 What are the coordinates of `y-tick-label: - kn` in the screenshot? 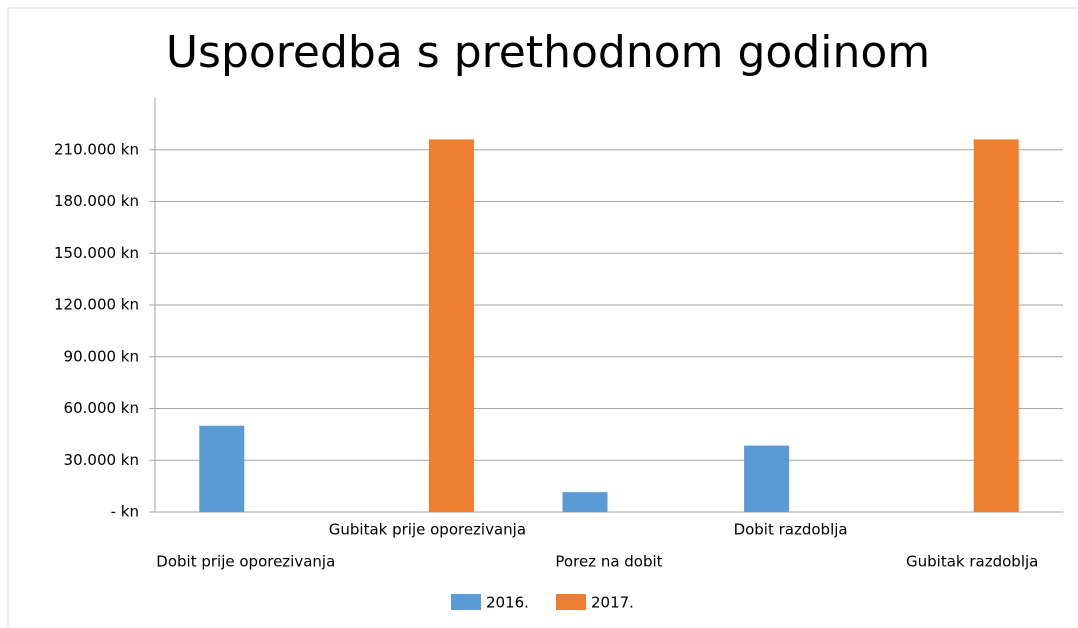 It's located at (125, 512).